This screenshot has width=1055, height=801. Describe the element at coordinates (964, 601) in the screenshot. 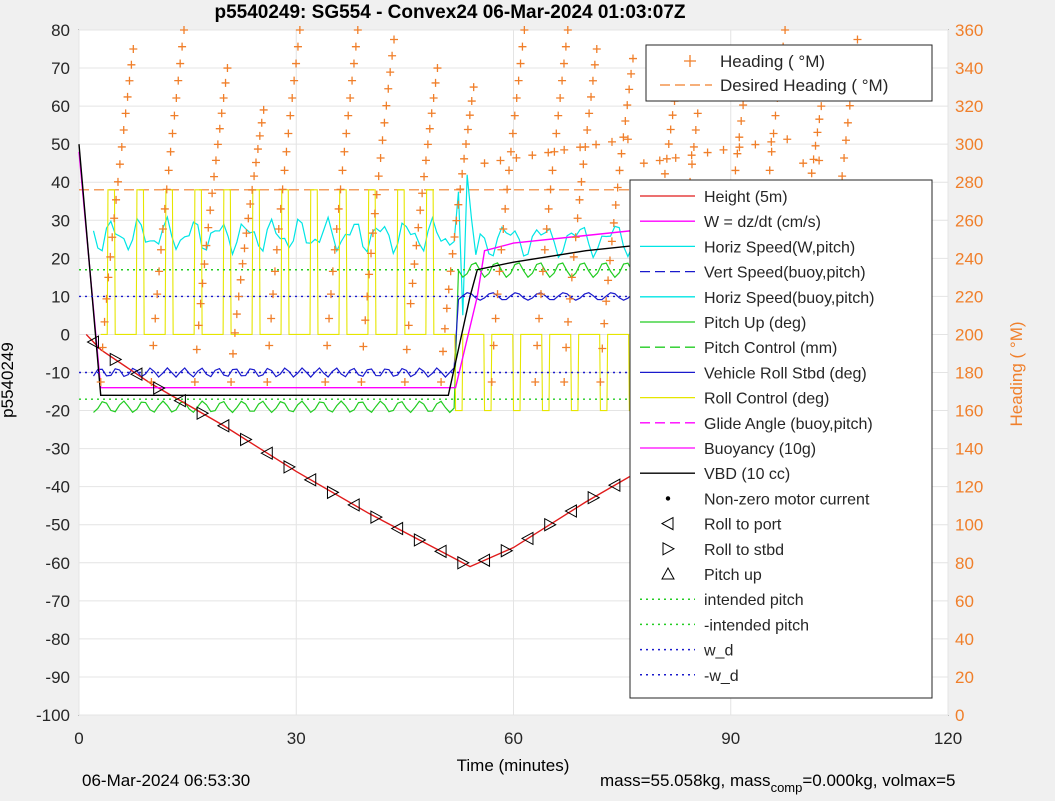

I see `y-tick-label-right: 60` at that location.